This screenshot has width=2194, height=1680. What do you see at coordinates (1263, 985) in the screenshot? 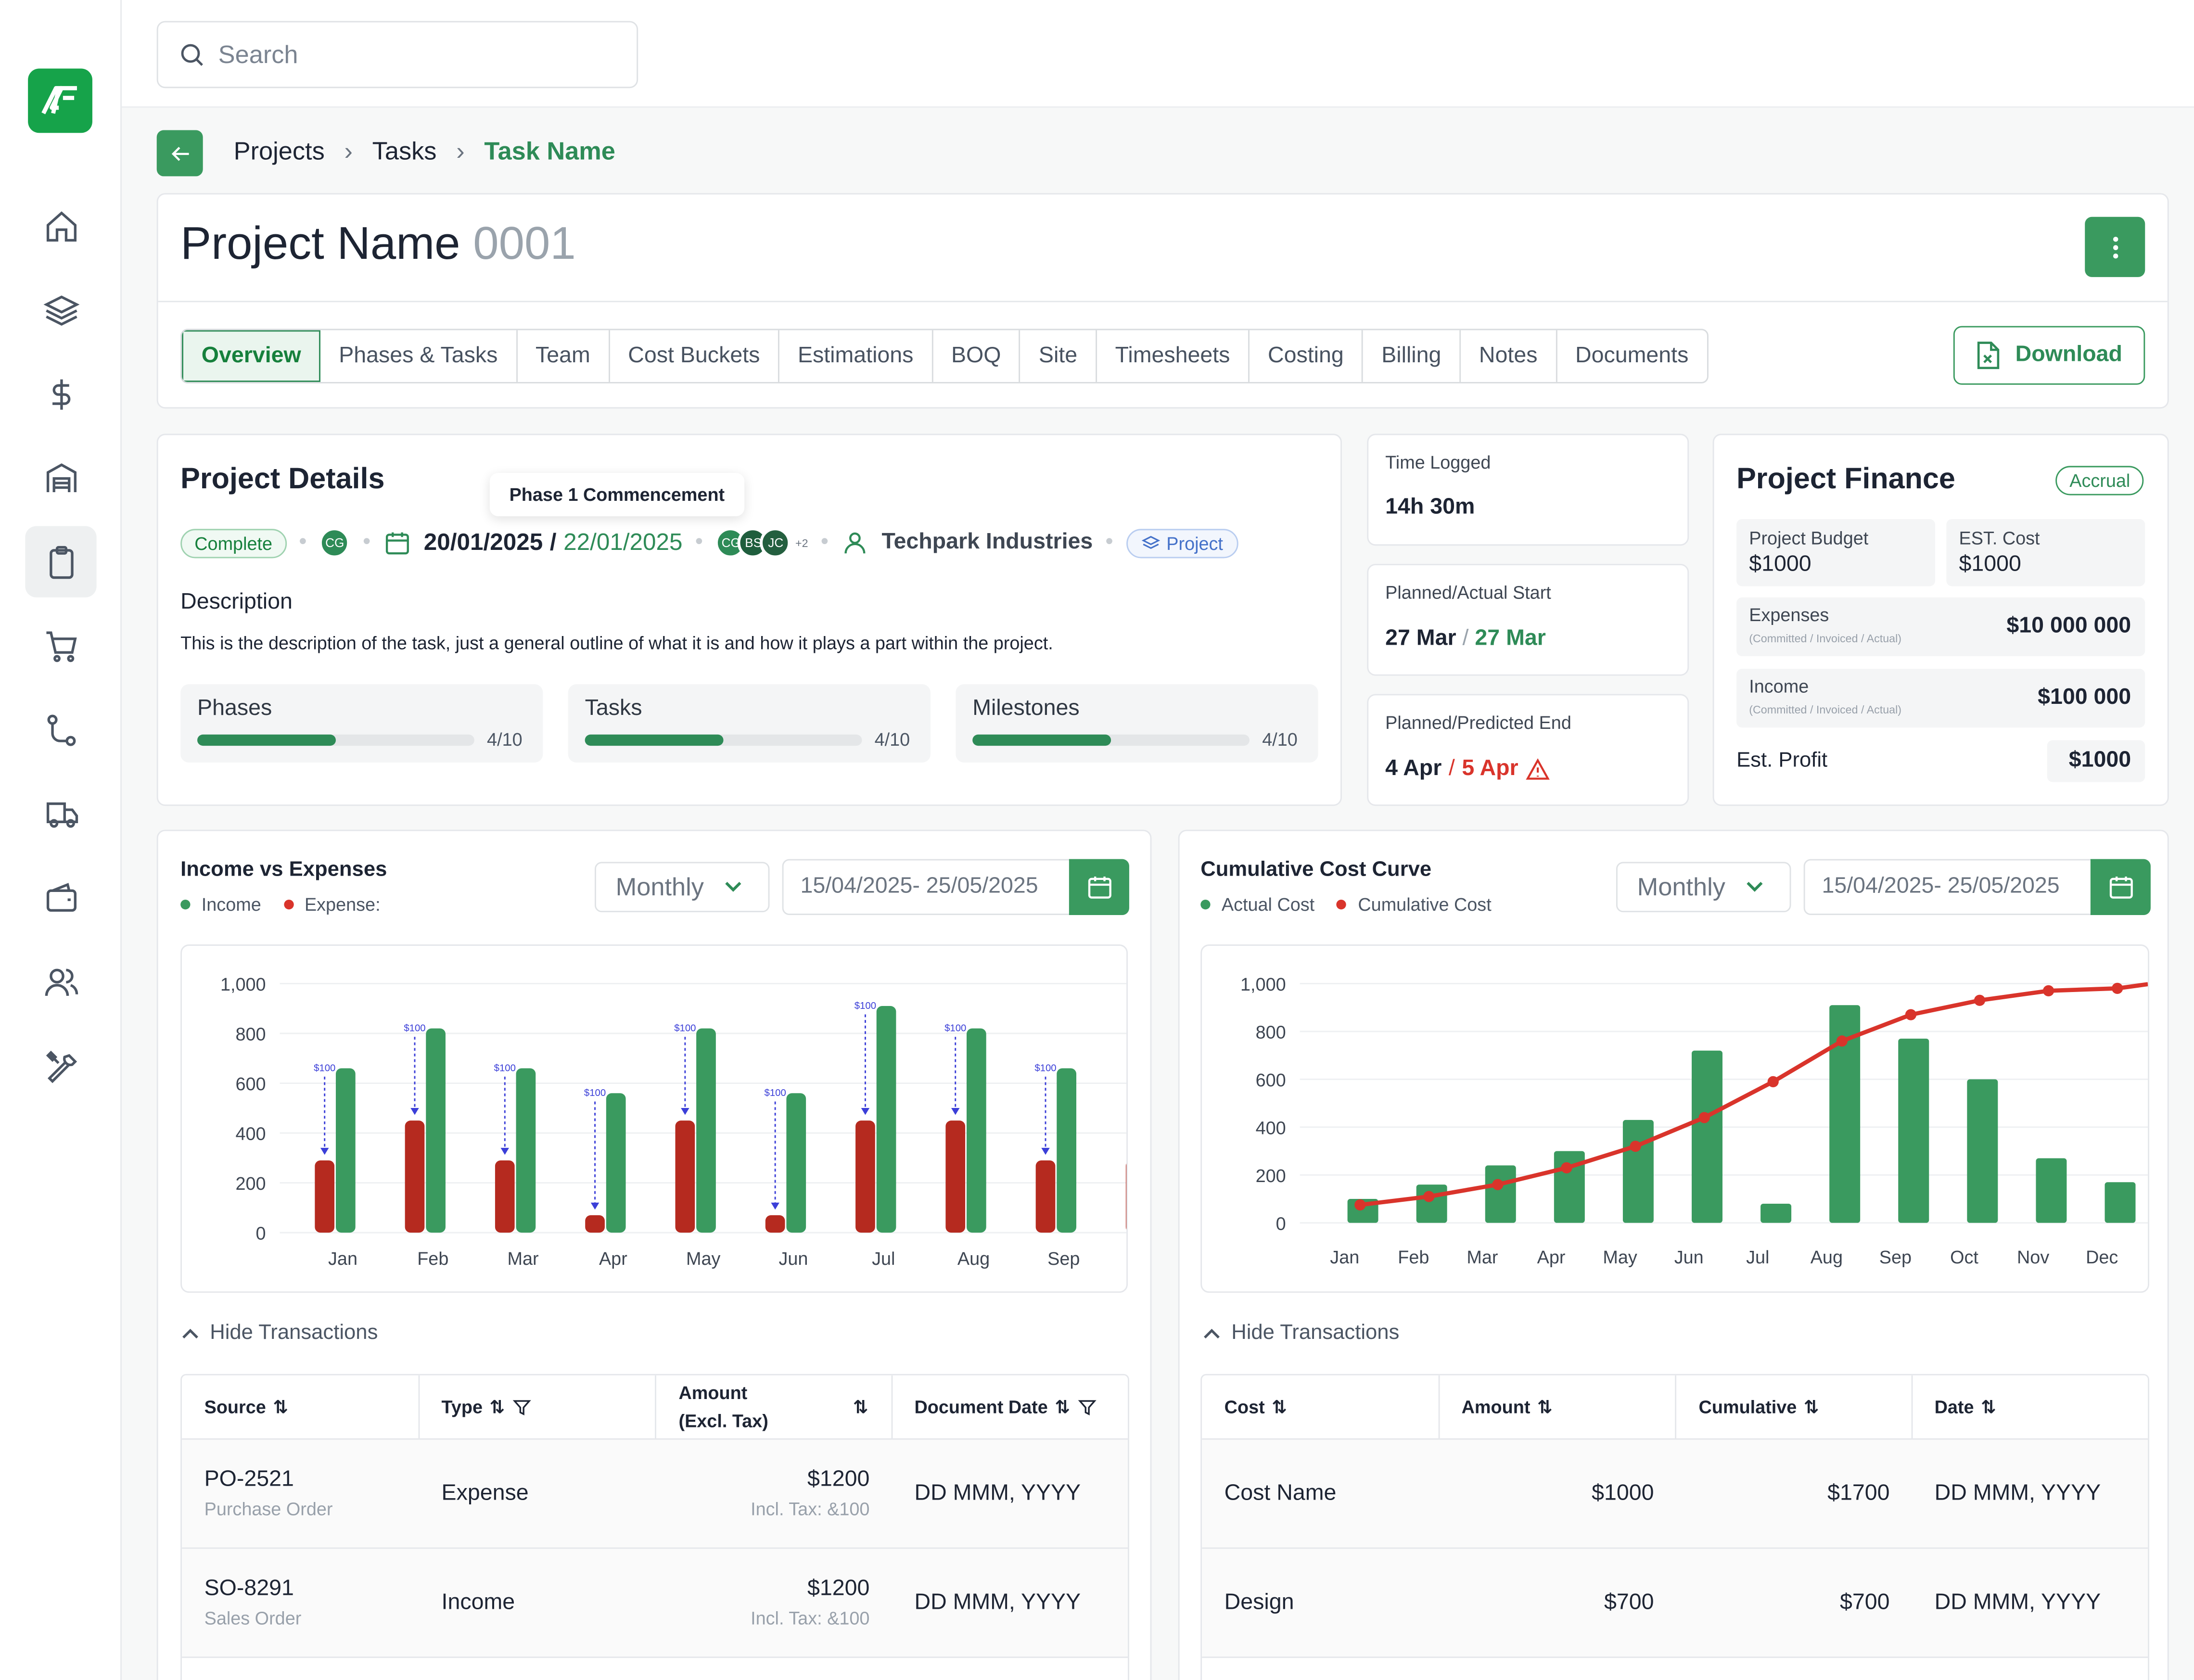
I see `y-tick-label: 1,000` at bounding box center [1263, 985].